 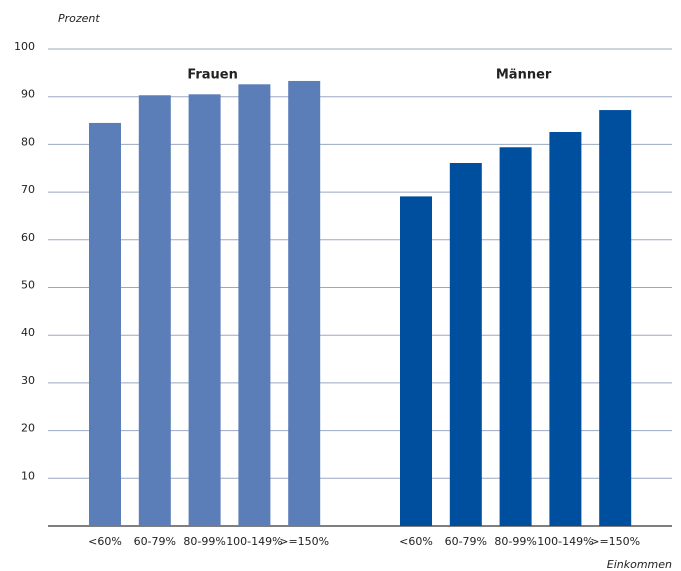 I want to click on y-tick-label: 20, so click(x=28, y=428).